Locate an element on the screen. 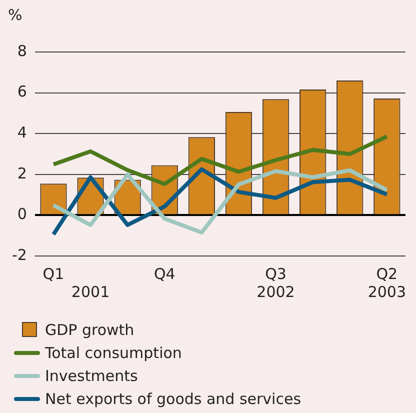 Image resolution: width=416 pixels, height=413 pixels. y-tick-label: 2 is located at coordinates (22, 173).